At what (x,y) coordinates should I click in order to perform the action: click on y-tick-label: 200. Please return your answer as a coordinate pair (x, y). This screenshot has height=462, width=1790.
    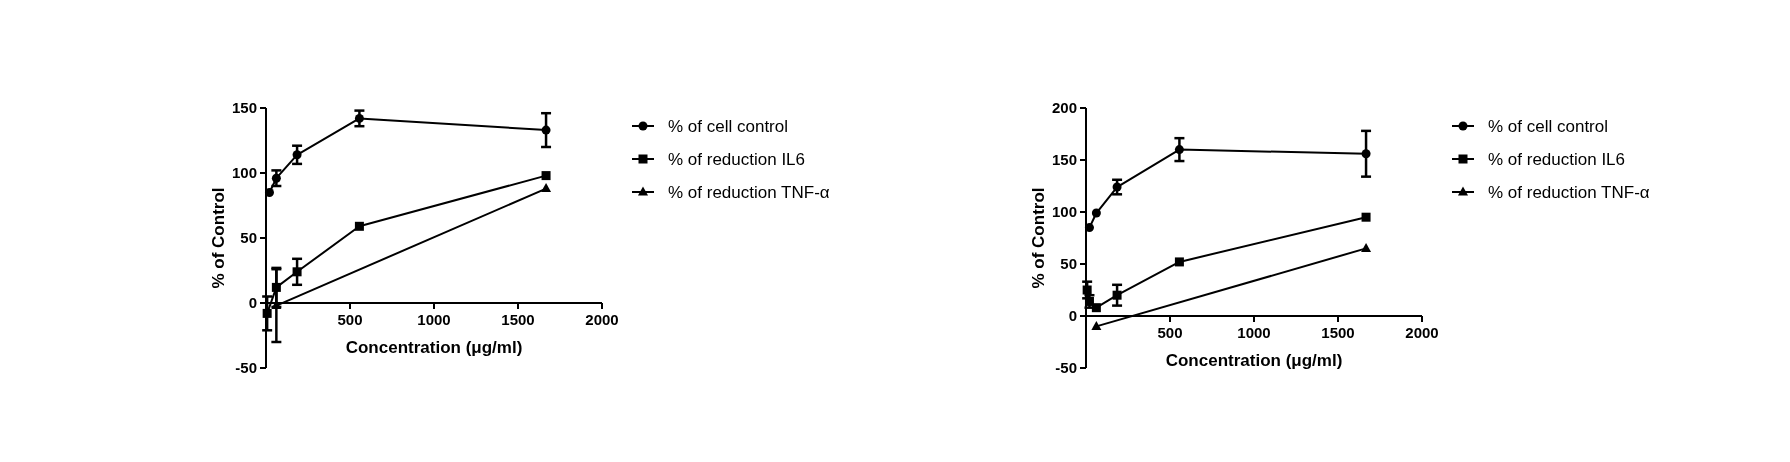
    Looking at the image, I should click on (1064, 108).